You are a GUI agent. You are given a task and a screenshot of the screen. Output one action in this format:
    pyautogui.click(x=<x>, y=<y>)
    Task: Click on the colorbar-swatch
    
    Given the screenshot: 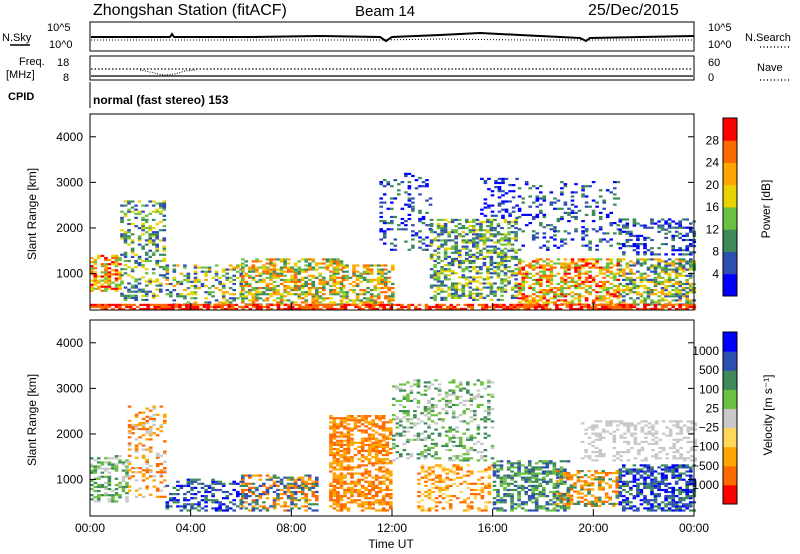 What is the action you would take?
    pyautogui.click(x=730, y=196)
    